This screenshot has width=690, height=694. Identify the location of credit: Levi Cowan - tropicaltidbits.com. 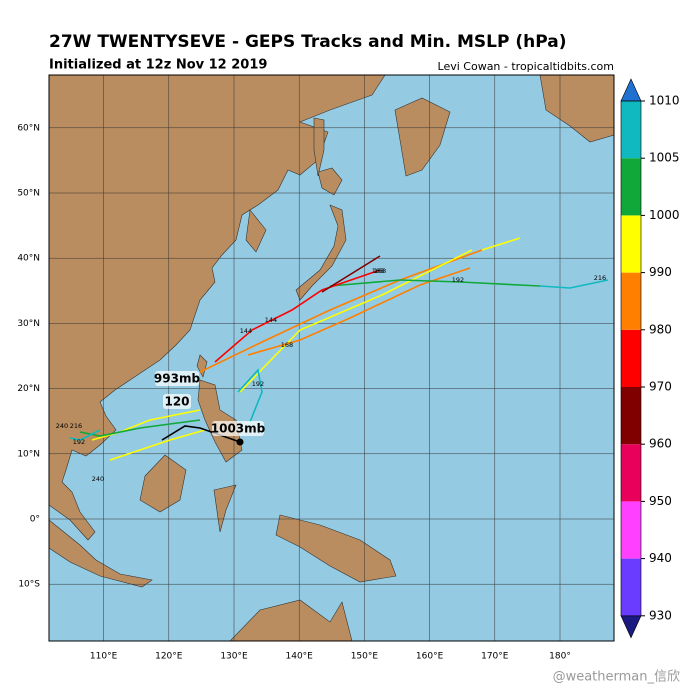
(526, 66).